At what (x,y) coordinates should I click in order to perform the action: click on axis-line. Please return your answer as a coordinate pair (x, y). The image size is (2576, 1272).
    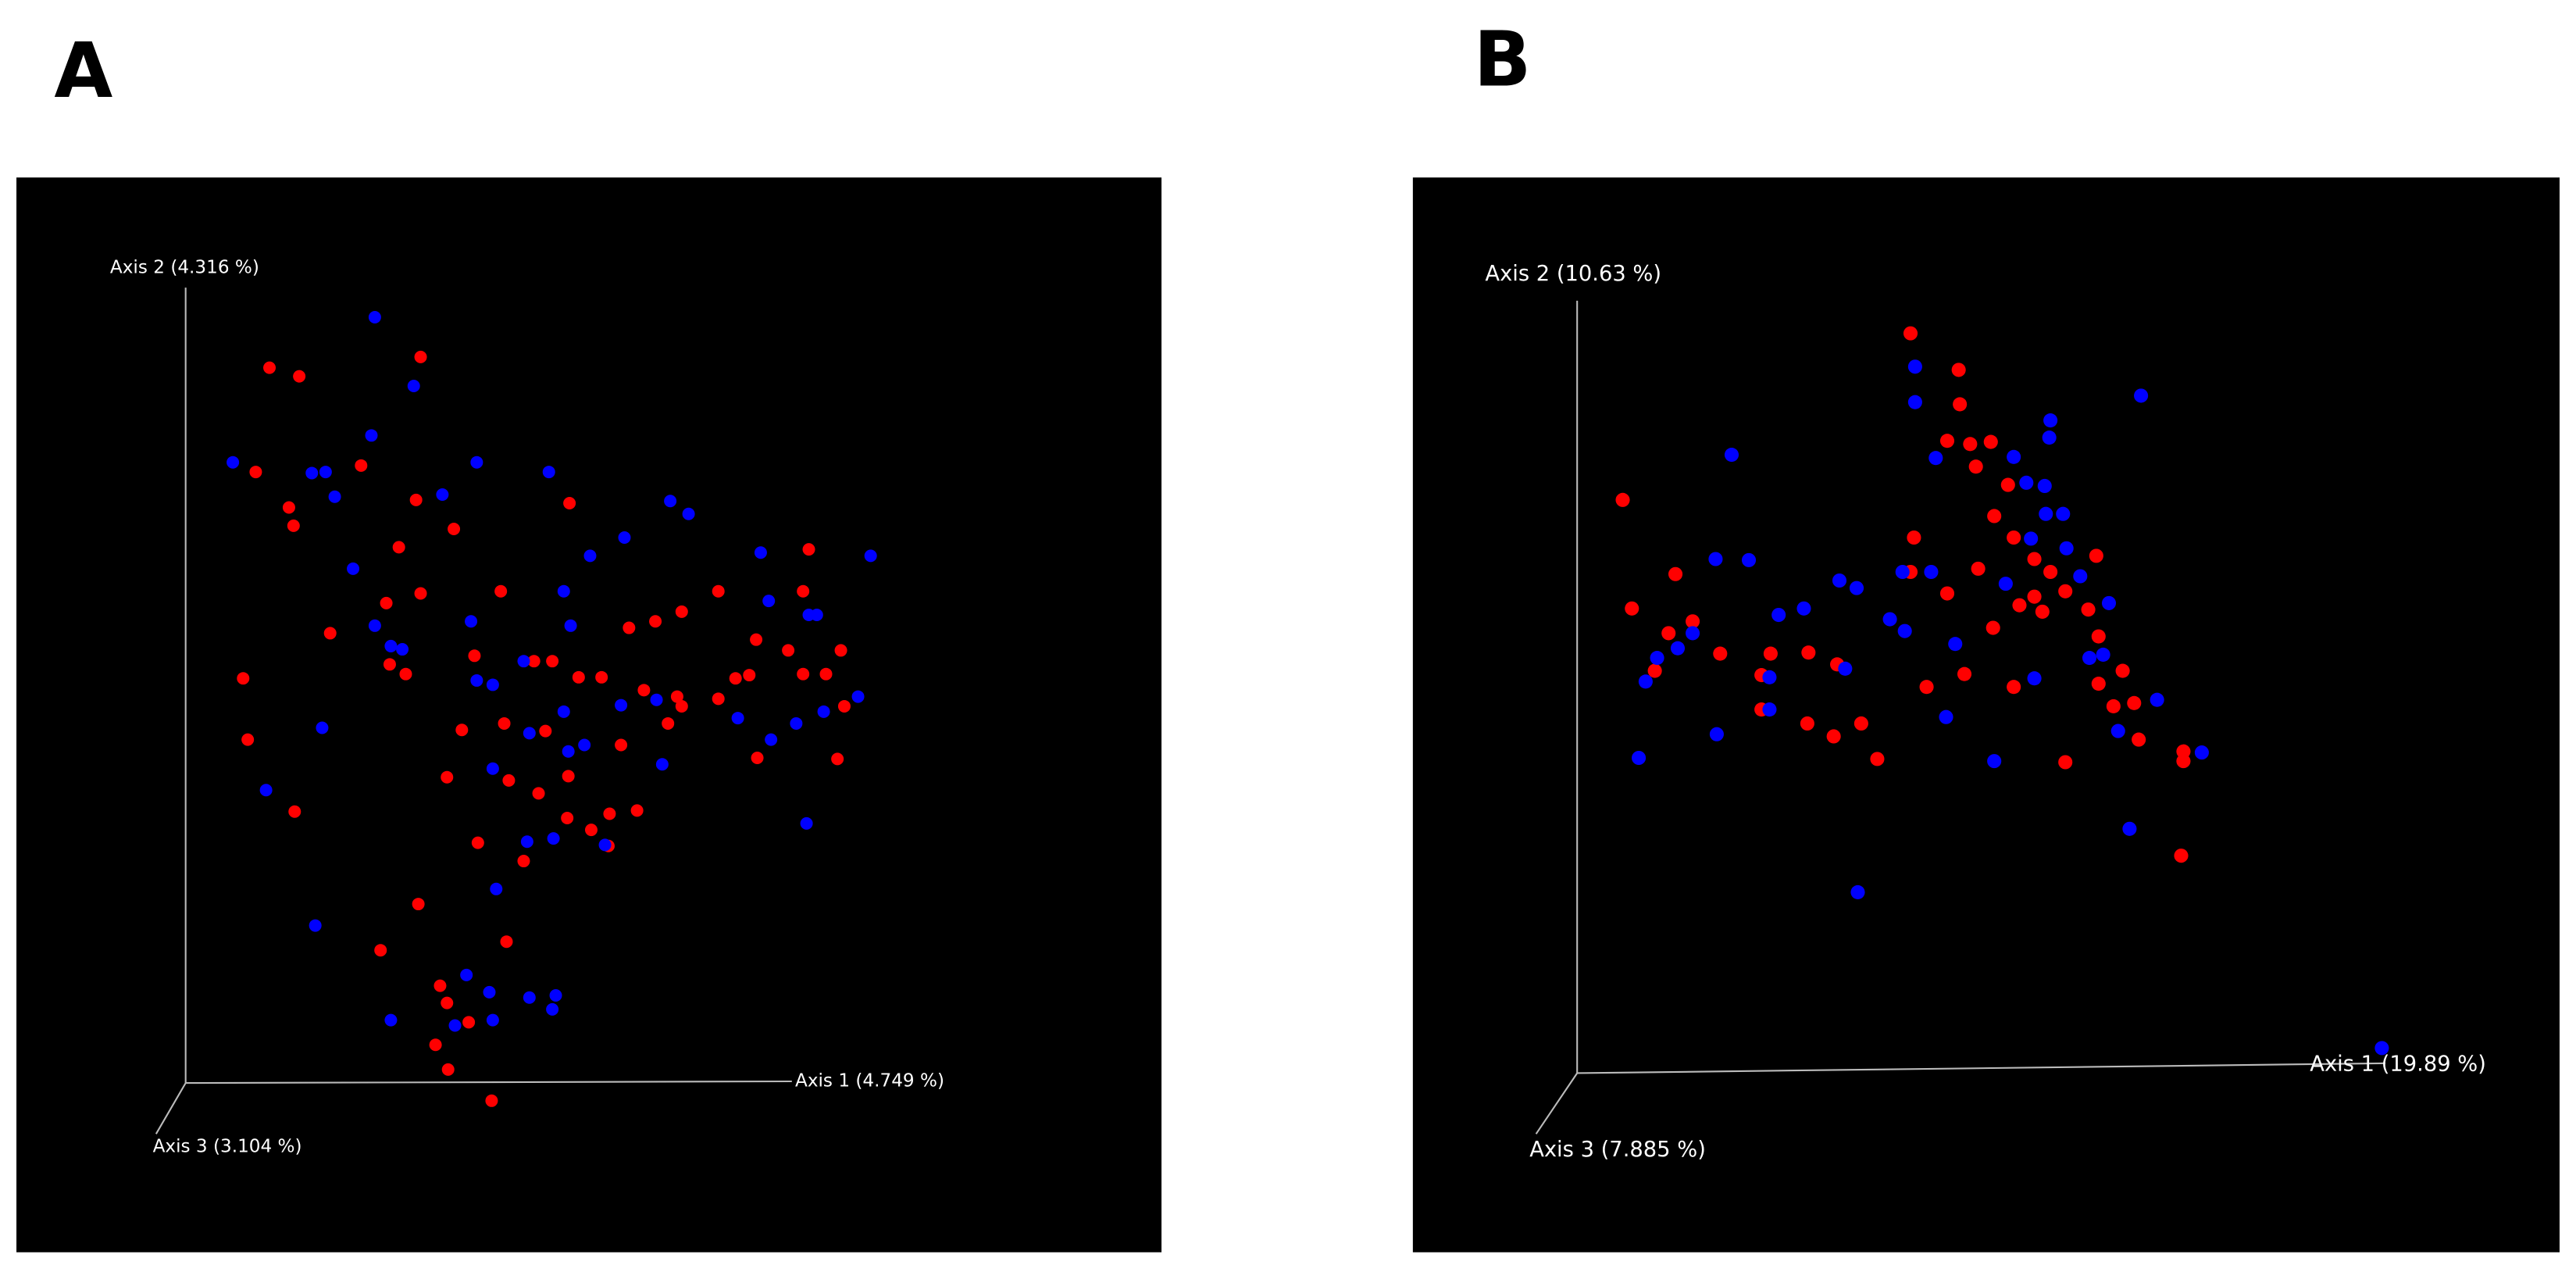
    Looking at the image, I should click on (171, 1108).